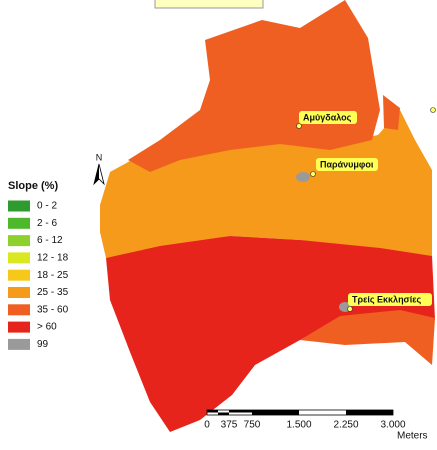 The image size is (437, 450). What do you see at coordinates (47, 327) in the screenshot?
I see `legend-label: > 60` at bounding box center [47, 327].